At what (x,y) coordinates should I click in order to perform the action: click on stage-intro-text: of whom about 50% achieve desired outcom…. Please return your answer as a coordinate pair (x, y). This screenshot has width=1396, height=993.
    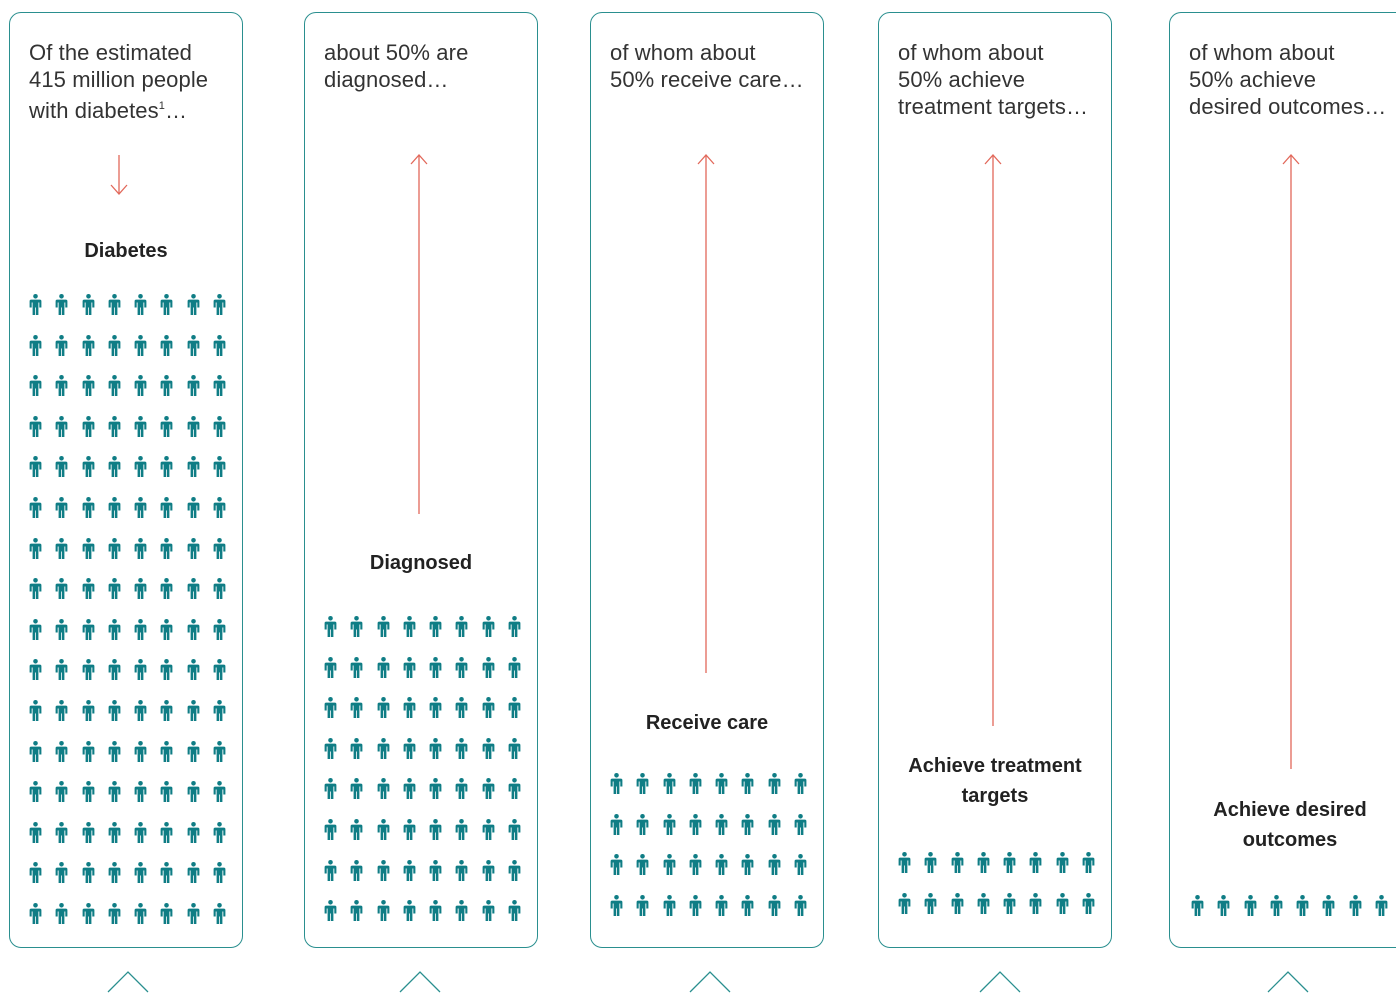
    Looking at the image, I should click on (1288, 79).